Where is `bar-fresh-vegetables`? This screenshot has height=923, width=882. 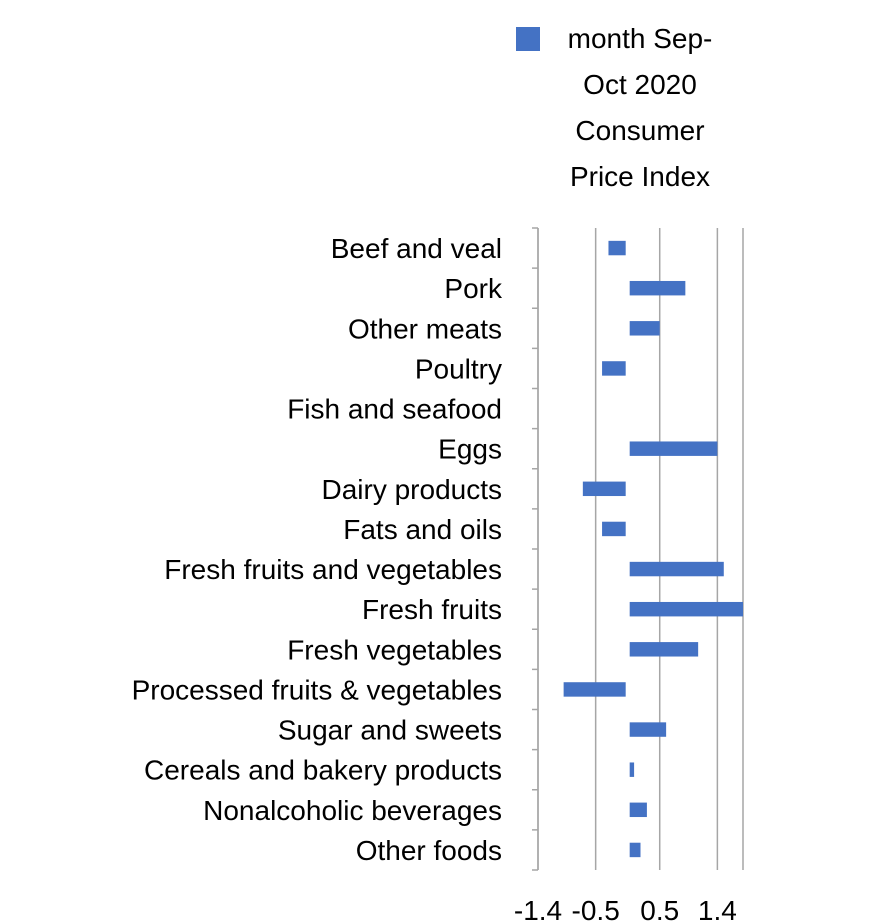 bar-fresh-vegetables is located at coordinates (664, 649).